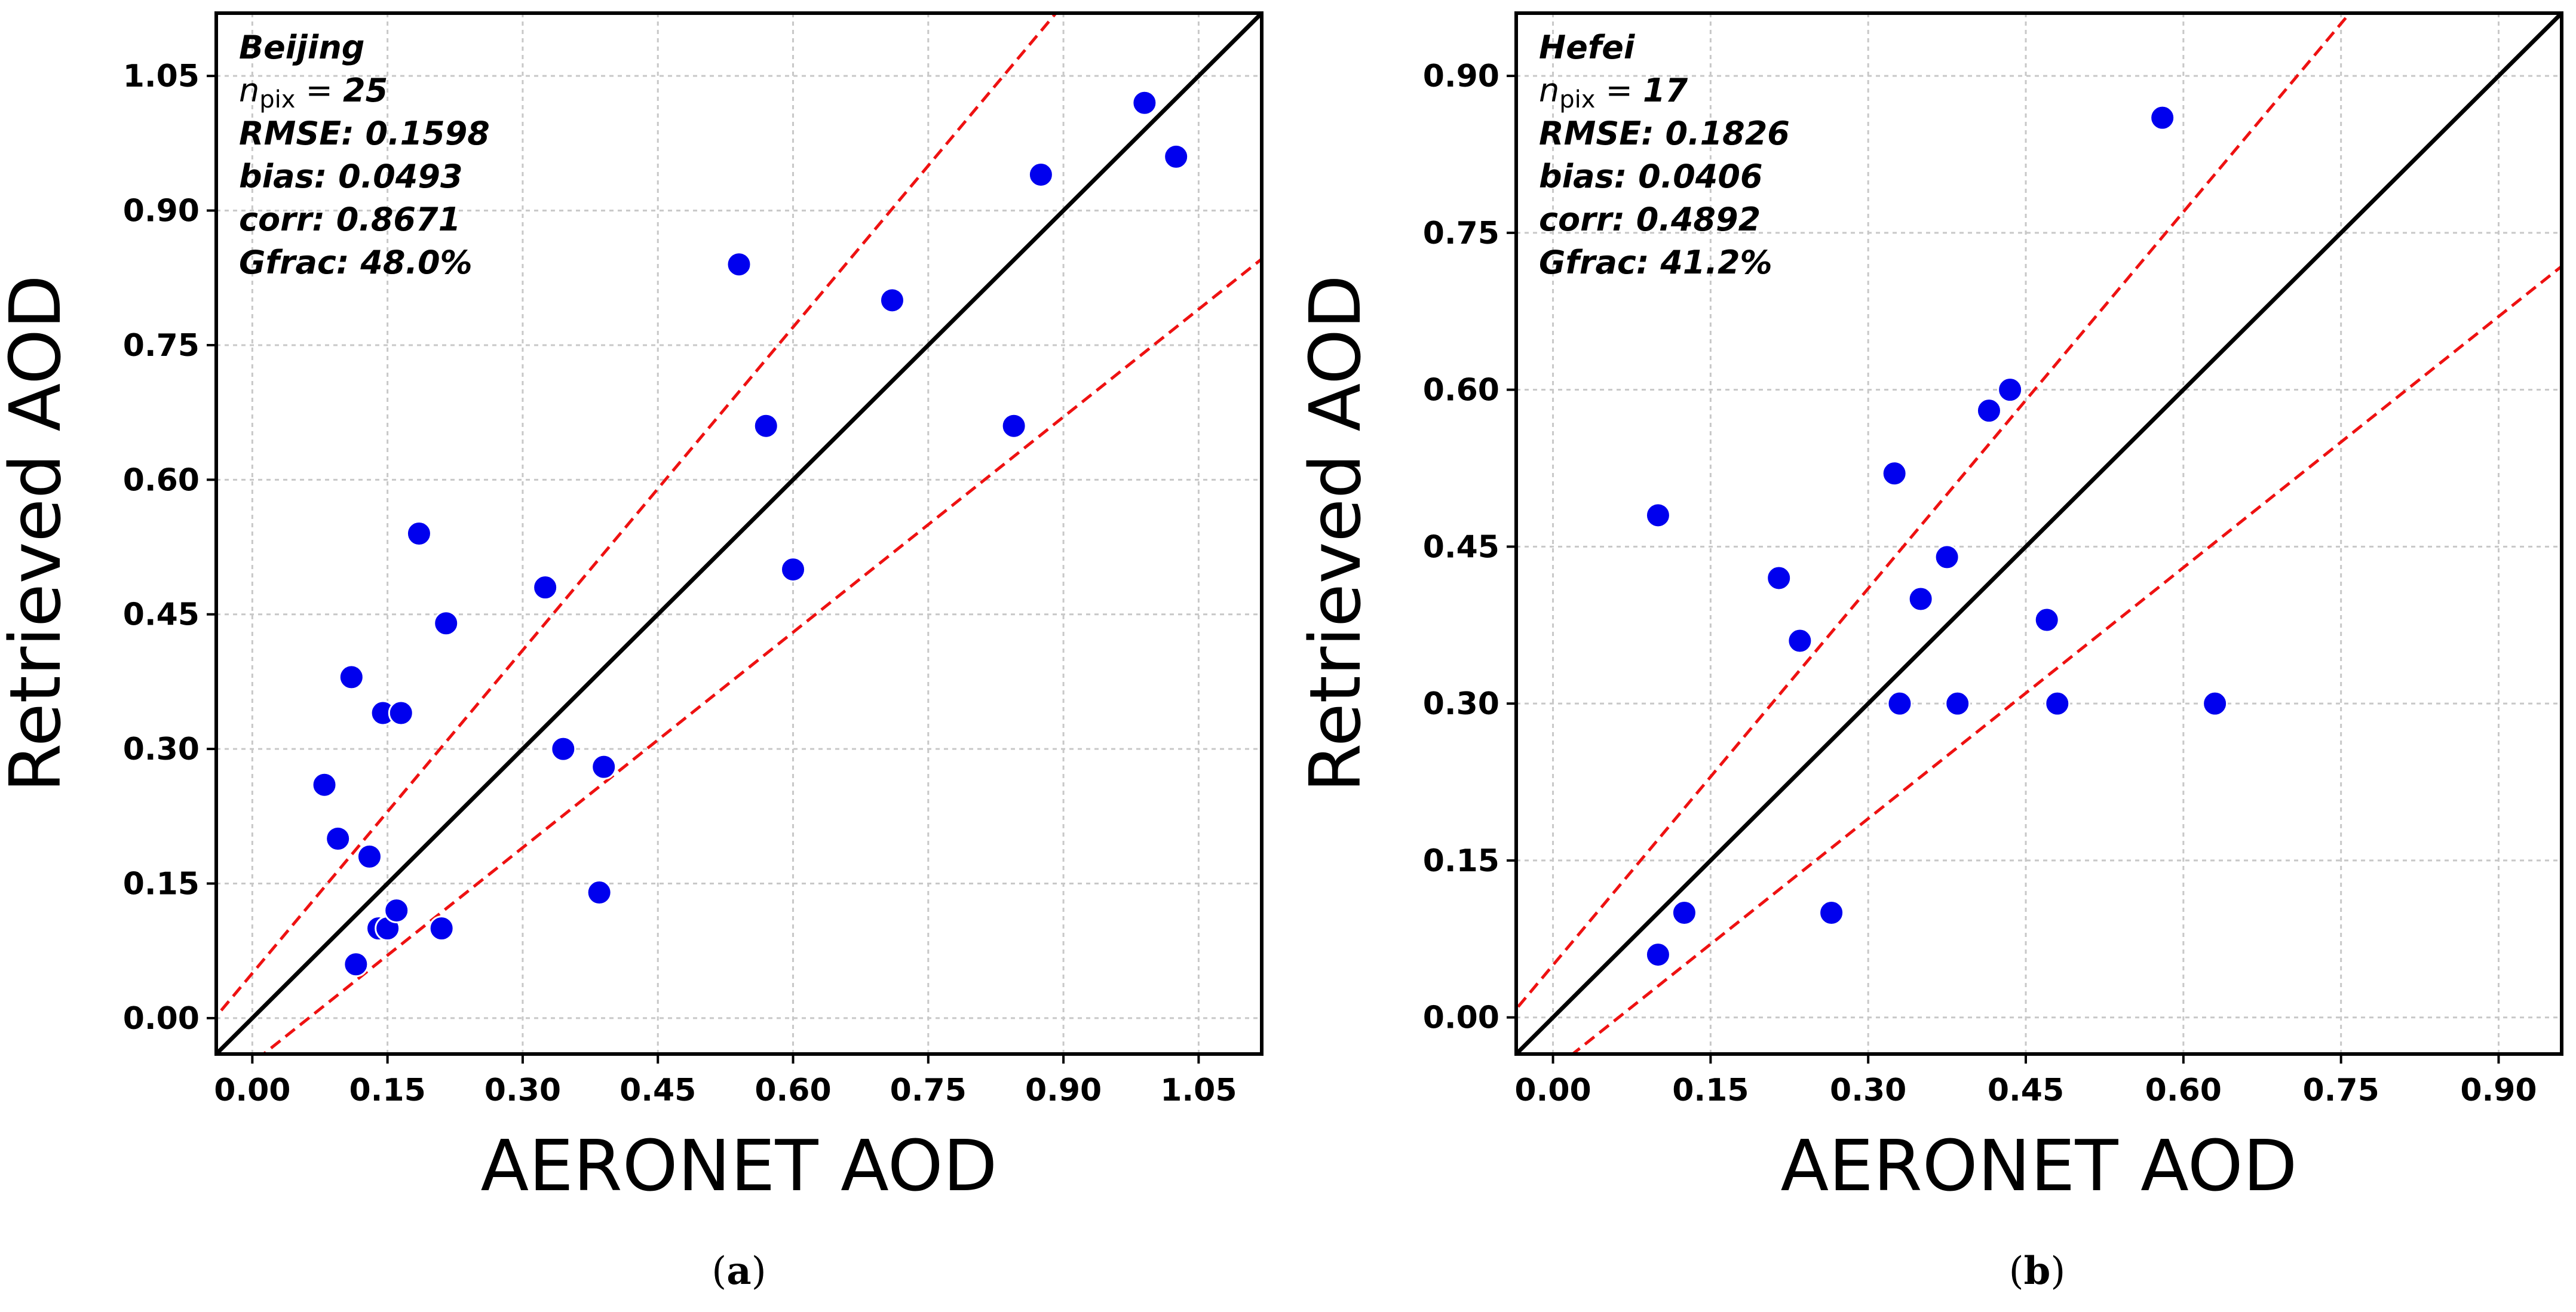 Image resolution: width=2576 pixels, height=1312 pixels. Describe the element at coordinates (350, 219) in the screenshot. I see `corr-label: corr: 0.8671` at that location.